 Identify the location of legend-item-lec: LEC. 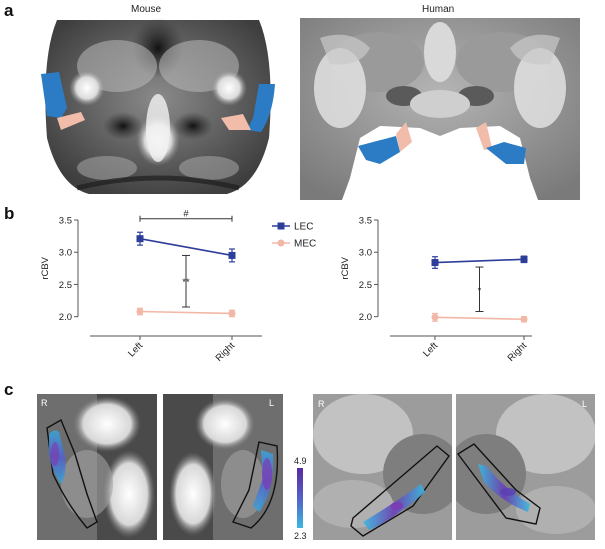
(292, 227).